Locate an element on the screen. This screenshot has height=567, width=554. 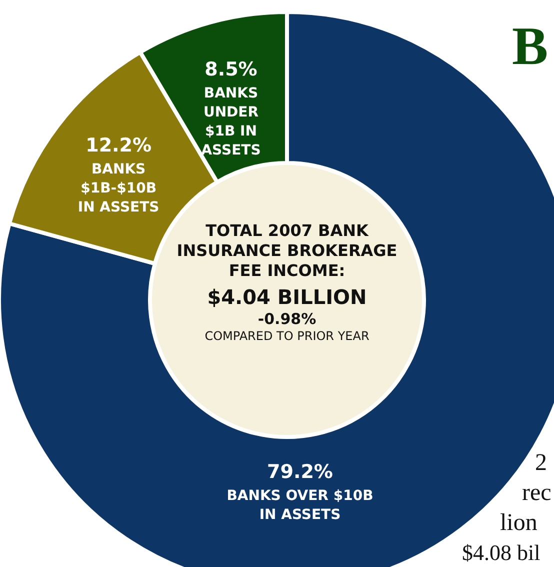
data-label: 12.2% is located at coordinates (119, 145).